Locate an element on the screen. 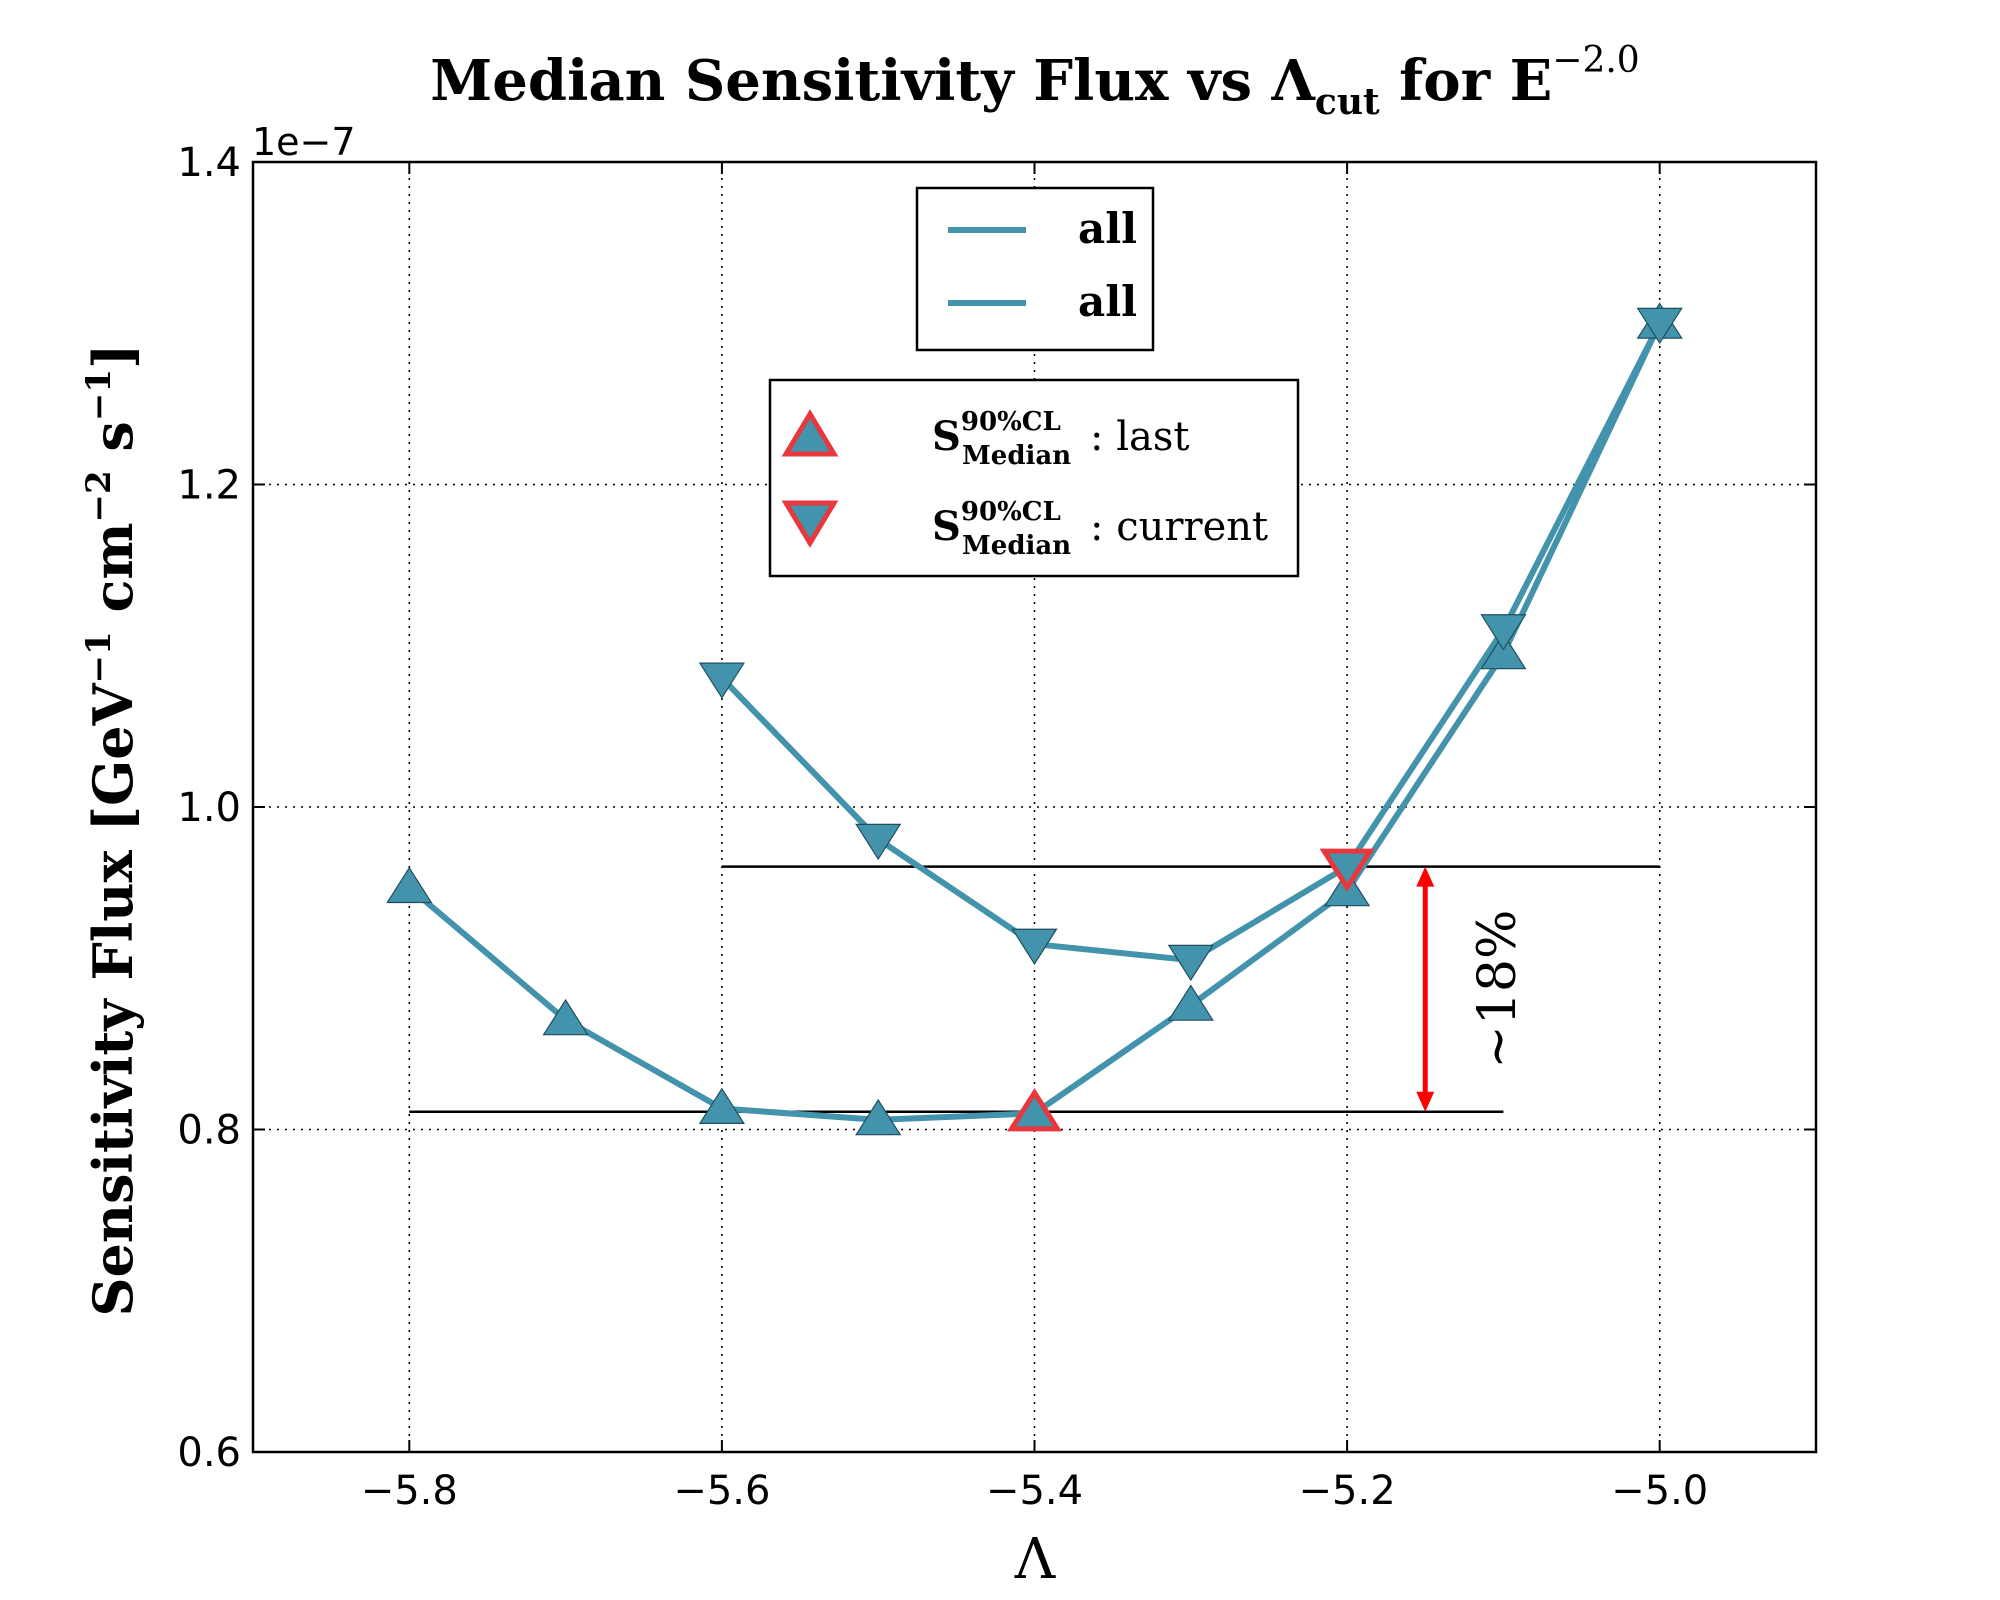  x-axis-label: Λ is located at coordinates (1035, 1559).